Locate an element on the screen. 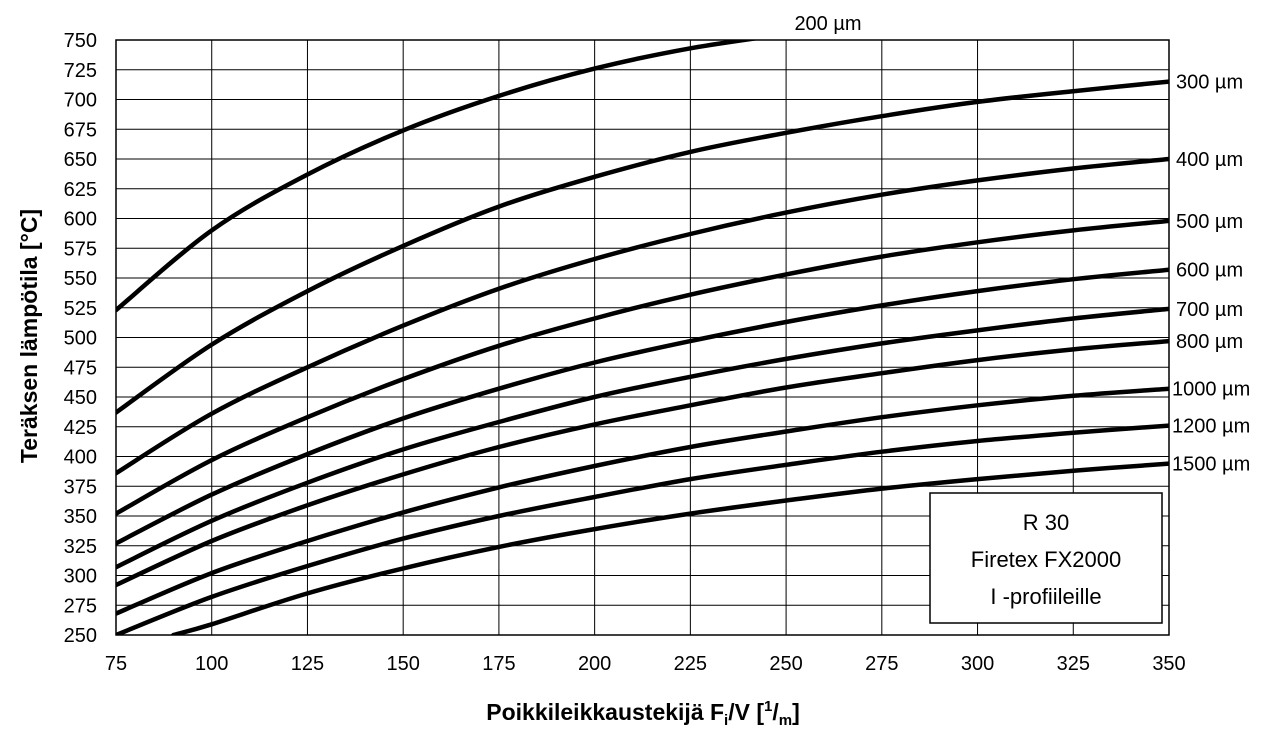 The width and height of the screenshot is (1283, 730). y-tick-label: 300 is located at coordinates (80, 577).